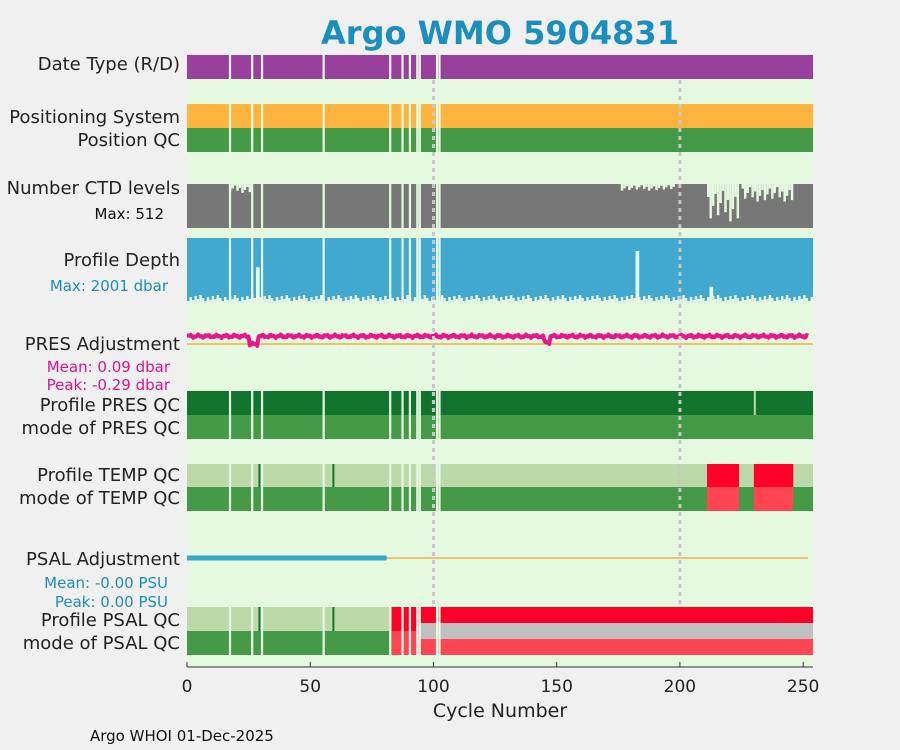 This screenshot has height=750, width=900. What do you see at coordinates (615, 647) in the screenshot?
I see `mode-psal-qc-bad-lower` at bounding box center [615, 647].